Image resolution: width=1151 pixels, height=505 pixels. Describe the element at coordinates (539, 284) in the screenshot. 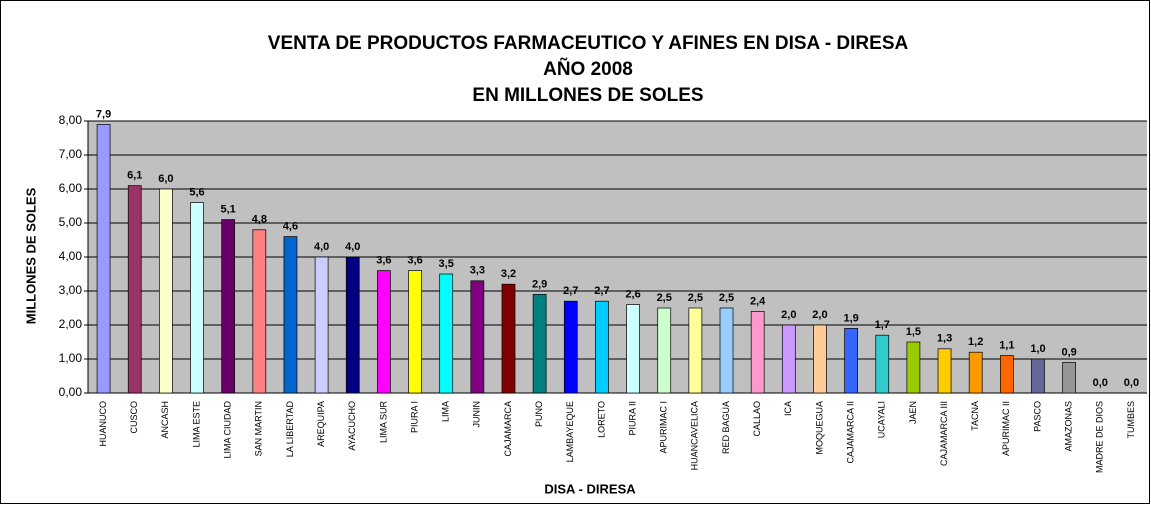

I see `data-label: 2,9` at that location.